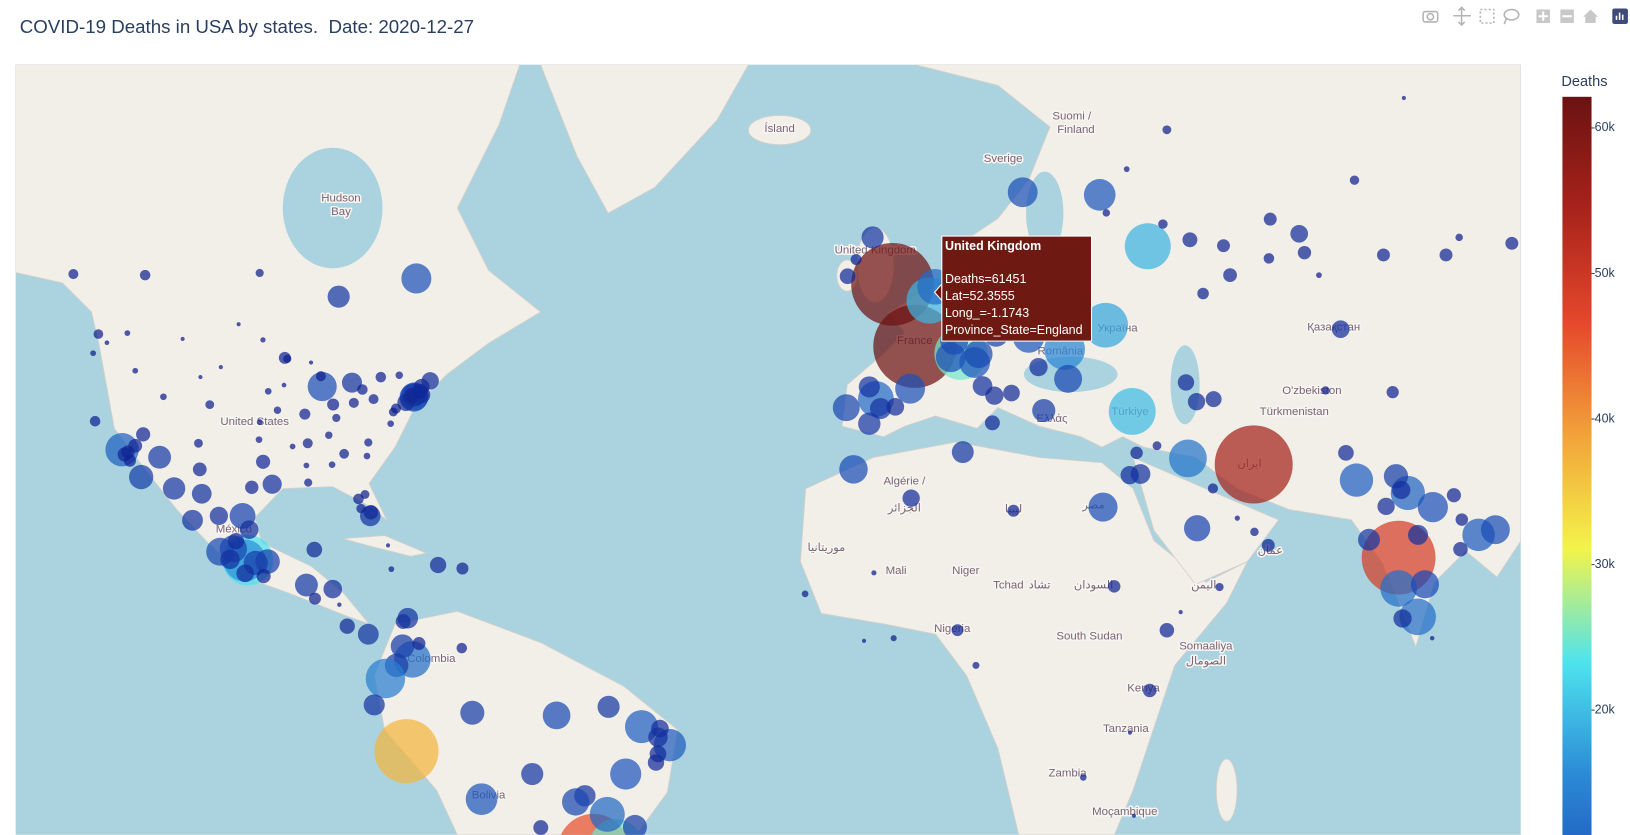 The image size is (1630, 835). I want to click on map-label: Ísland, so click(779, 128).